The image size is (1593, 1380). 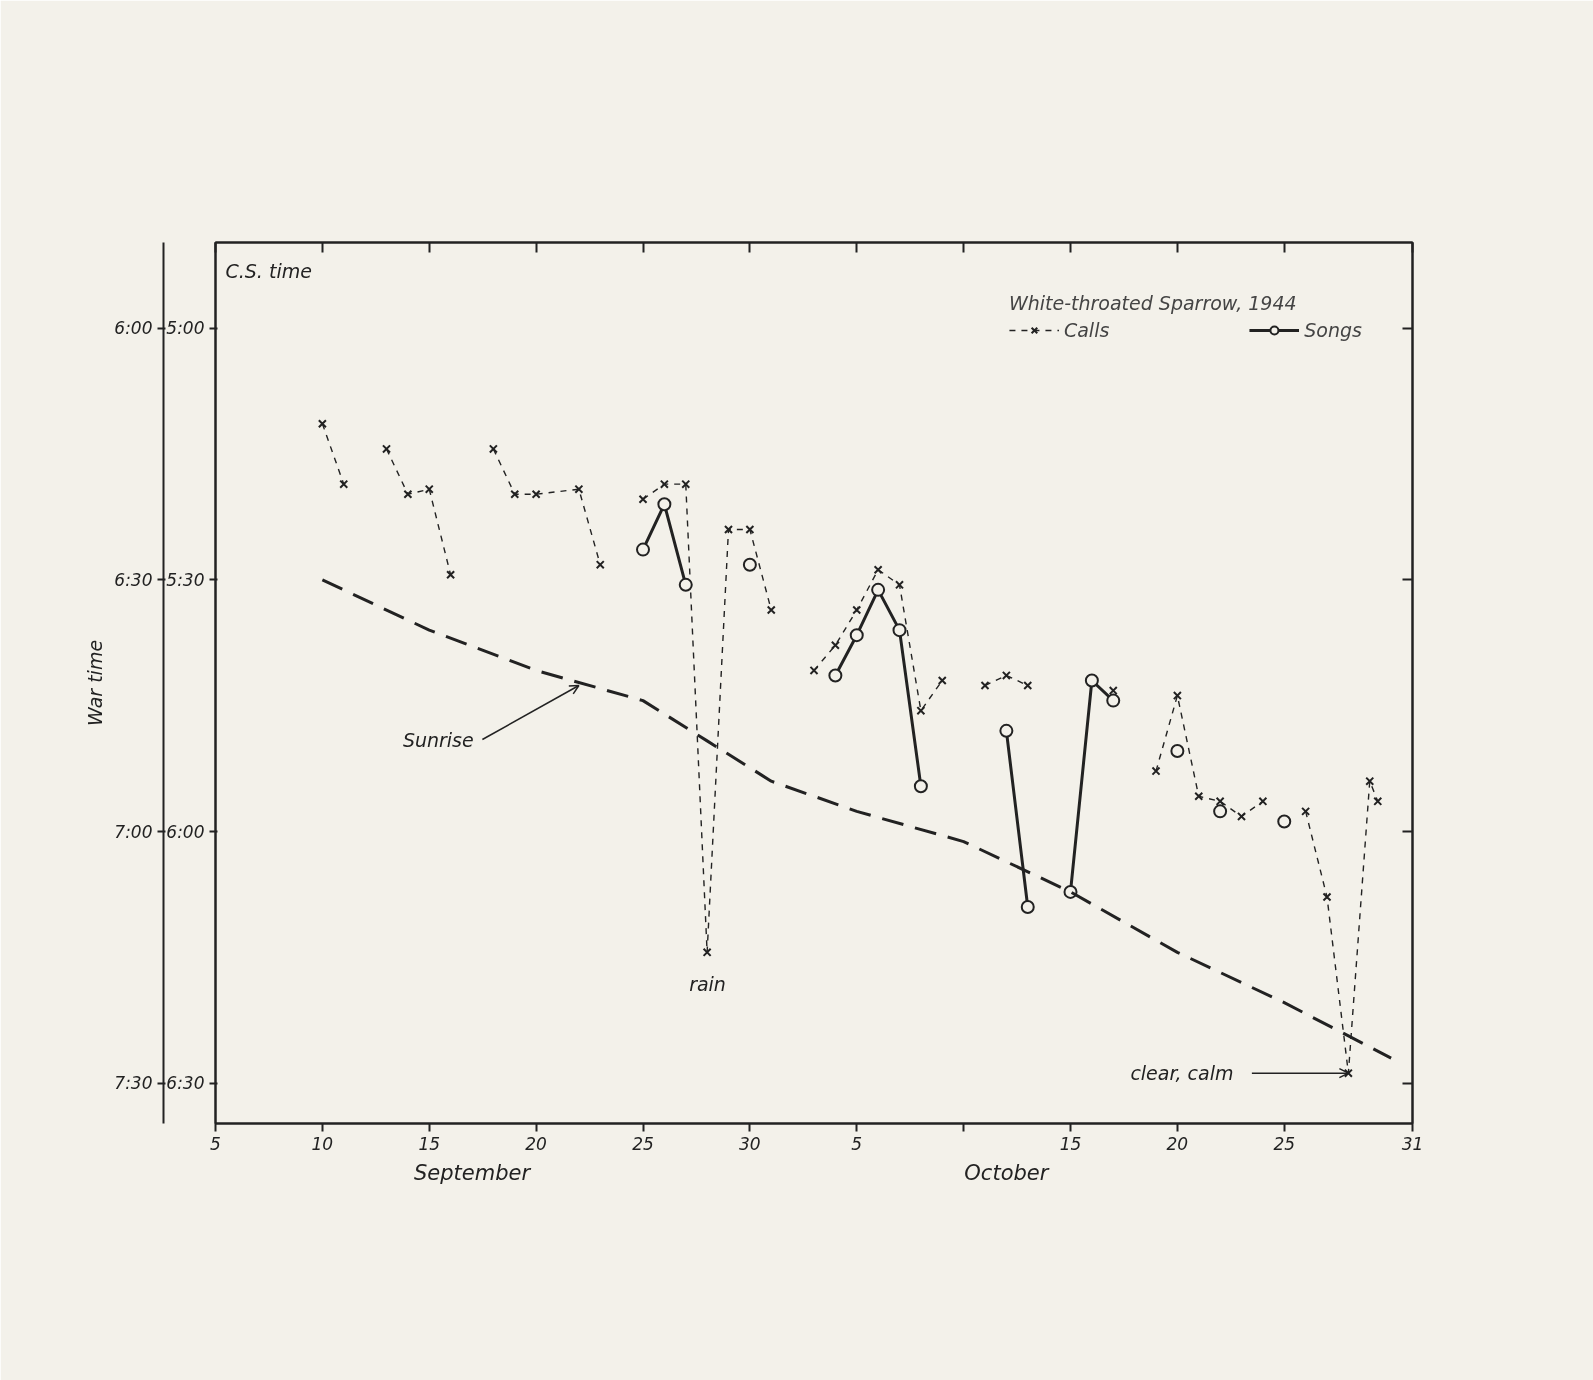 I want to click on y-tick-label: 7:30, so click(x=133, y=1083).